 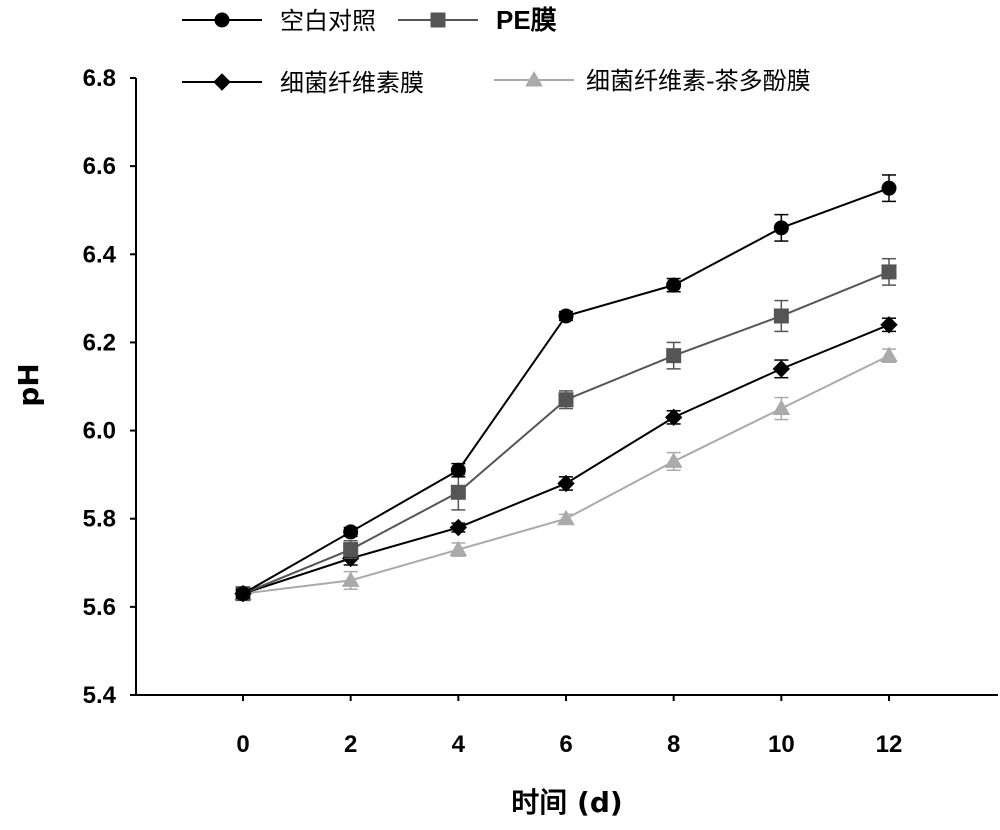 I want to click on x-tick-label: 12, so click(x=889, y=744).